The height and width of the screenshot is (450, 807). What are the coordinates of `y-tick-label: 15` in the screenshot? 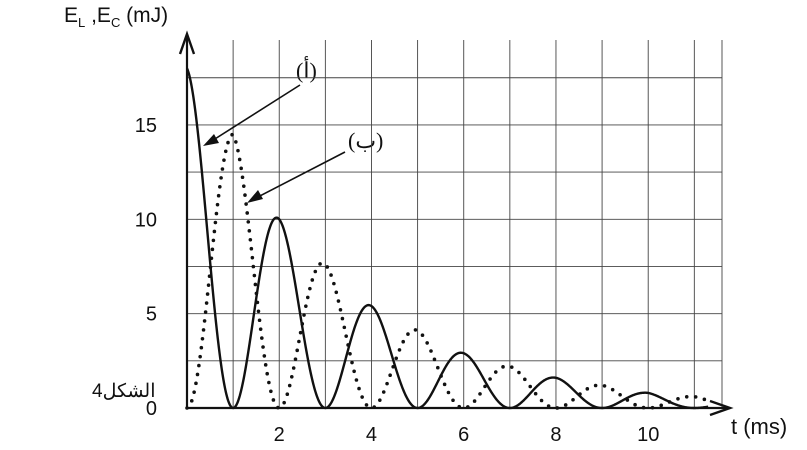 It's located at (146, 126).